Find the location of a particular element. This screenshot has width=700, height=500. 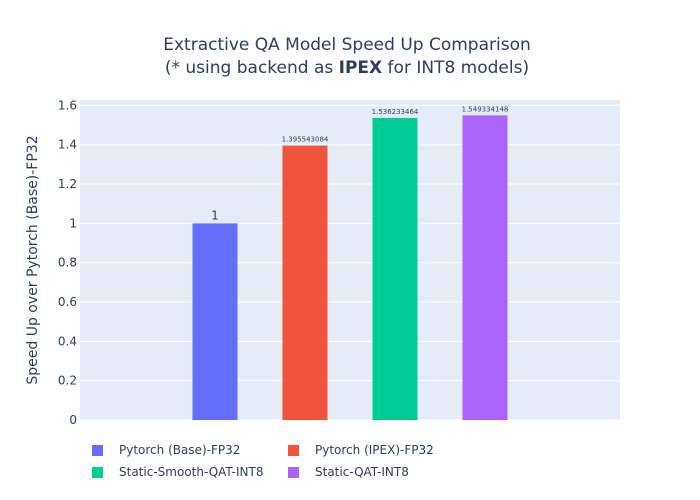

y-axis-title: Speed Up over Pytorch (Base)-FP32 is located at coordinates (33, 259).